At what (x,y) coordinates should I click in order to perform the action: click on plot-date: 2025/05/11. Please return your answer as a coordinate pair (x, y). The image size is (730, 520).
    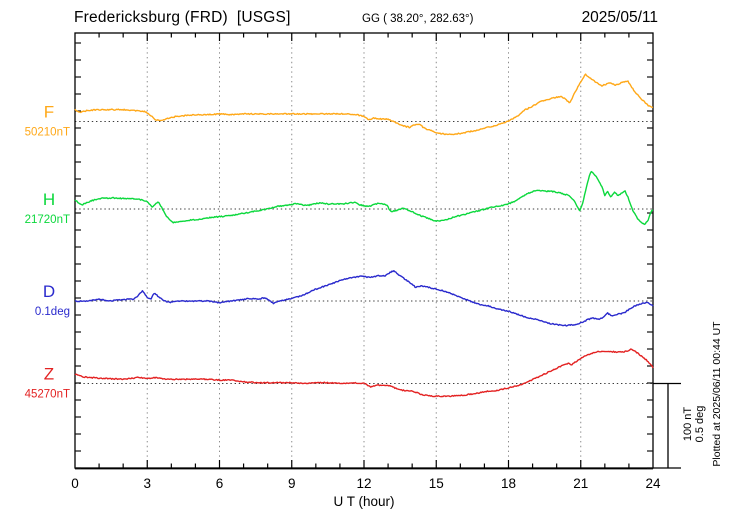
    Looking at the image, I should click on (619, 17).